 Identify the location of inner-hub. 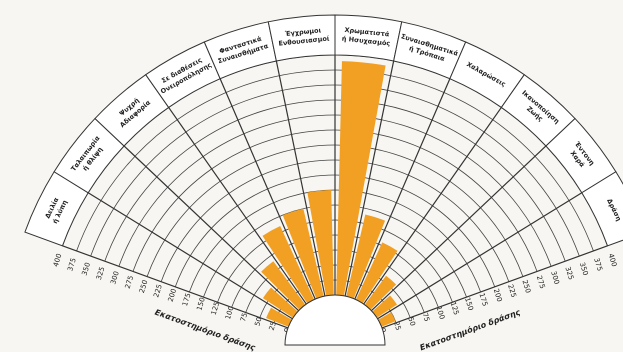
(335, 320).